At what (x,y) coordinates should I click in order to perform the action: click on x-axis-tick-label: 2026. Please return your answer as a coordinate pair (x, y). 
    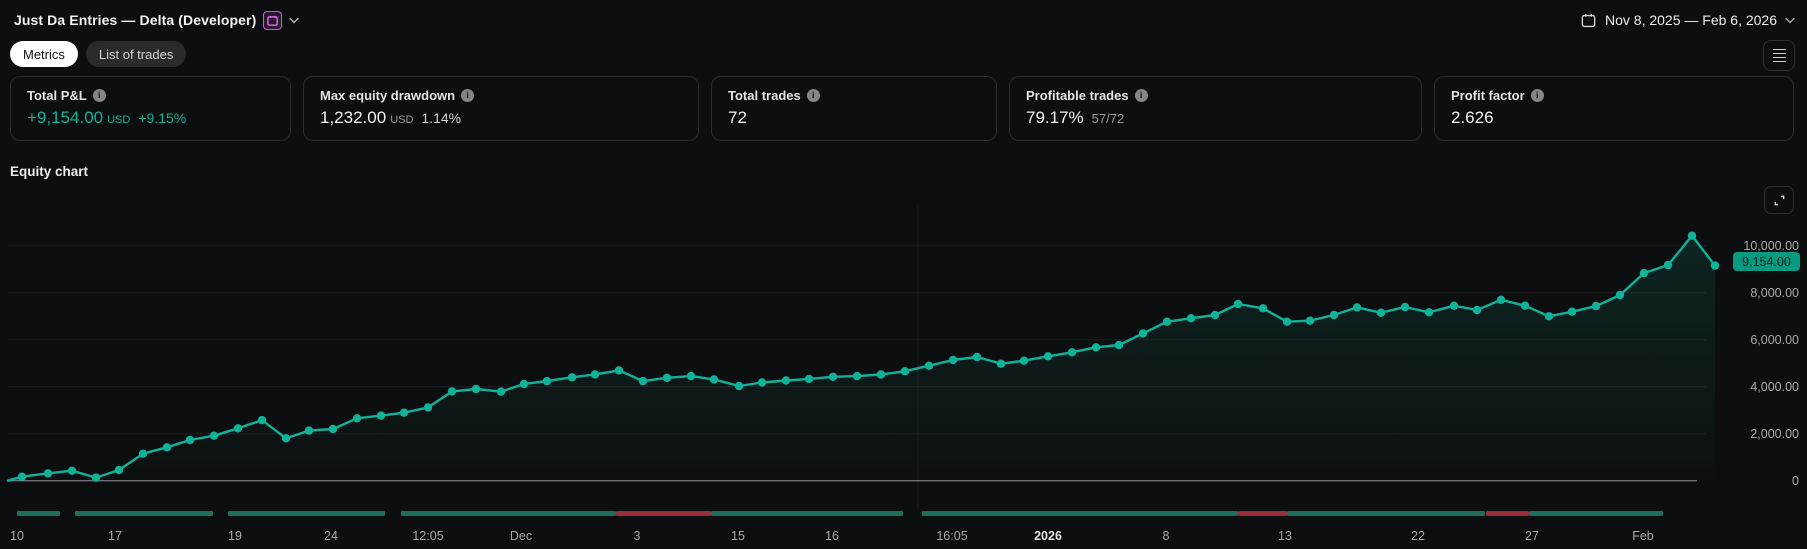
    Looking at the image, I should click on (1048, 536).